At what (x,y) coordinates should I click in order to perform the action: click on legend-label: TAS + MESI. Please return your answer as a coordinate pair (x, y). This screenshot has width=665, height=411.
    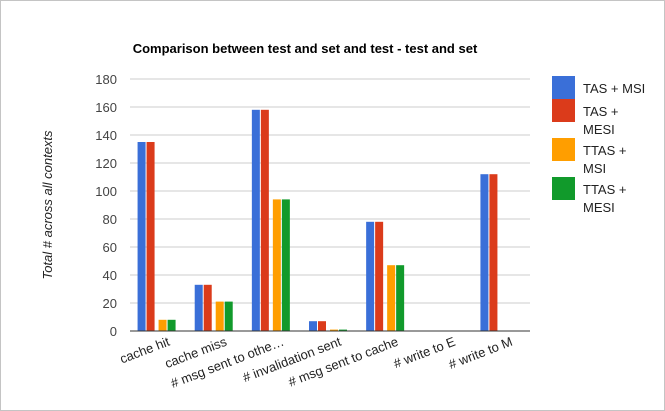
    Looking at the image, I should click on (601, 120).